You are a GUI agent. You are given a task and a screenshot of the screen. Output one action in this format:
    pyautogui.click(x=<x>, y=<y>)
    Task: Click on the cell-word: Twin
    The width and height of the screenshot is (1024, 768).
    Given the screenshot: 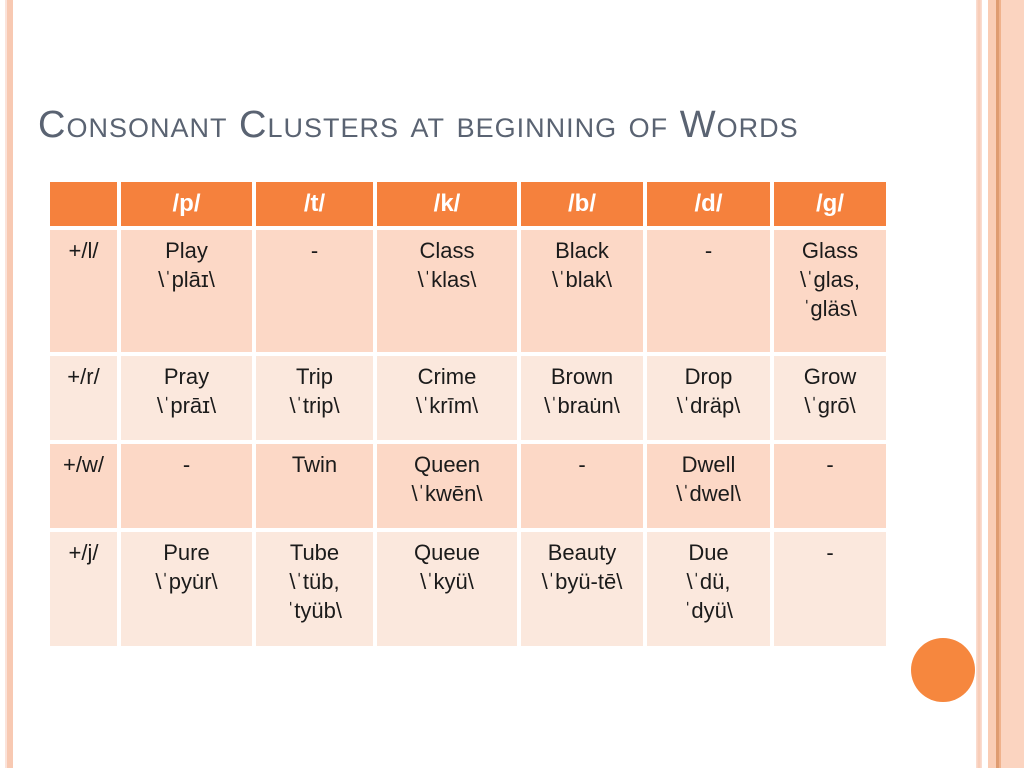 What is the action you would take?
    pyautogui.click(x=314, y=464)
    